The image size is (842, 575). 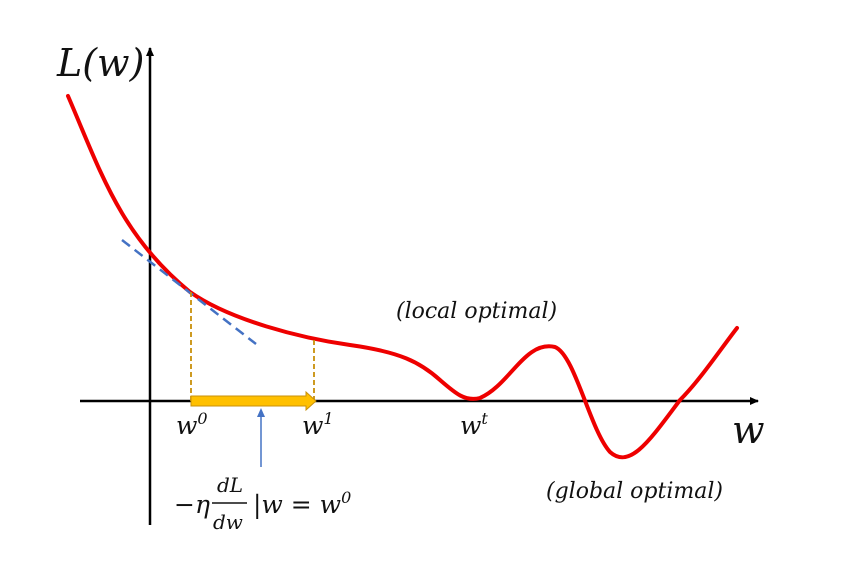 What do you see at coordinates (302, 504) in the screenshot?
I see `svg-text: |w = w0` at bounding box center [302, 504].